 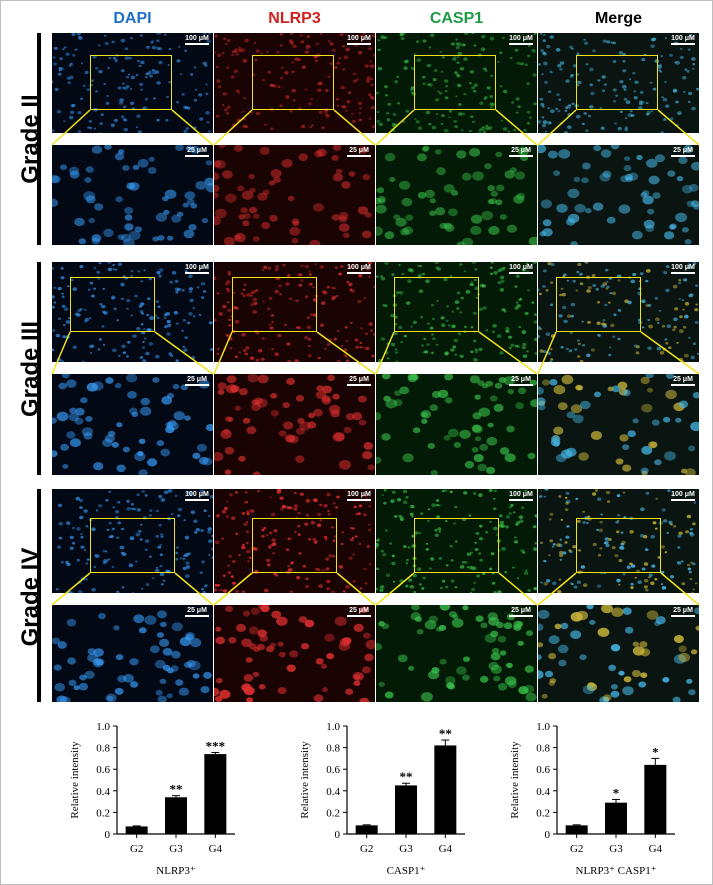 I want to click on grade-iv-nlrp3-zoom-image: 25 μM, so click(x=294, y=653).